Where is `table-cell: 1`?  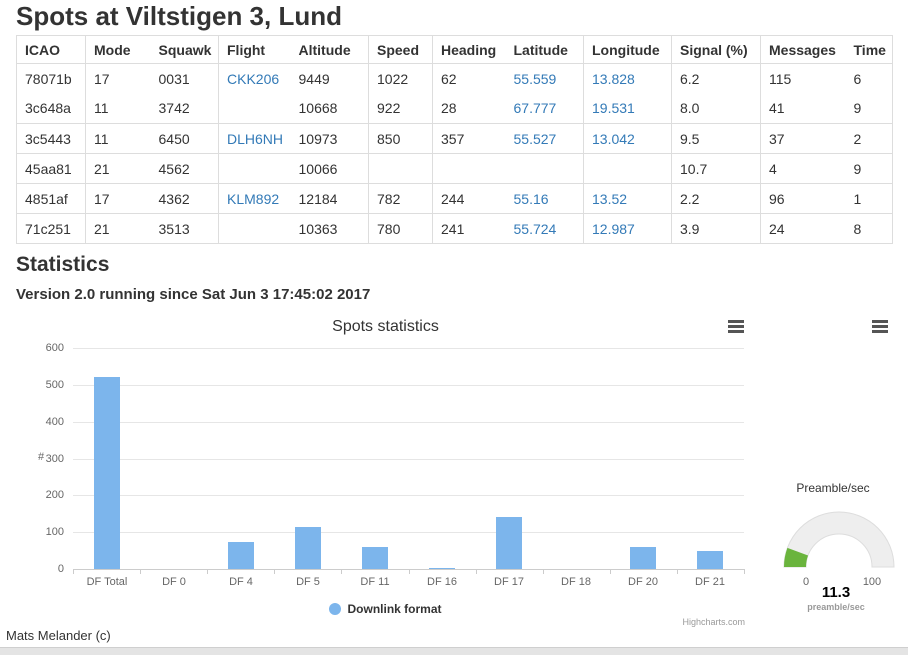
table-cell: 1 is located at coordinates (857, 198).